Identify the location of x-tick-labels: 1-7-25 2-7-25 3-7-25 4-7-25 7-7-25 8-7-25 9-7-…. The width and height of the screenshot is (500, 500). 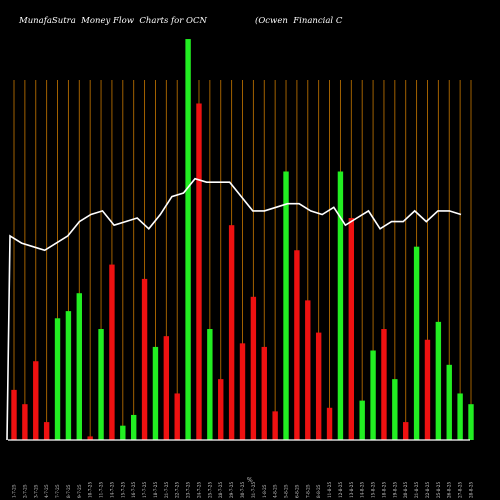
(243, 490).